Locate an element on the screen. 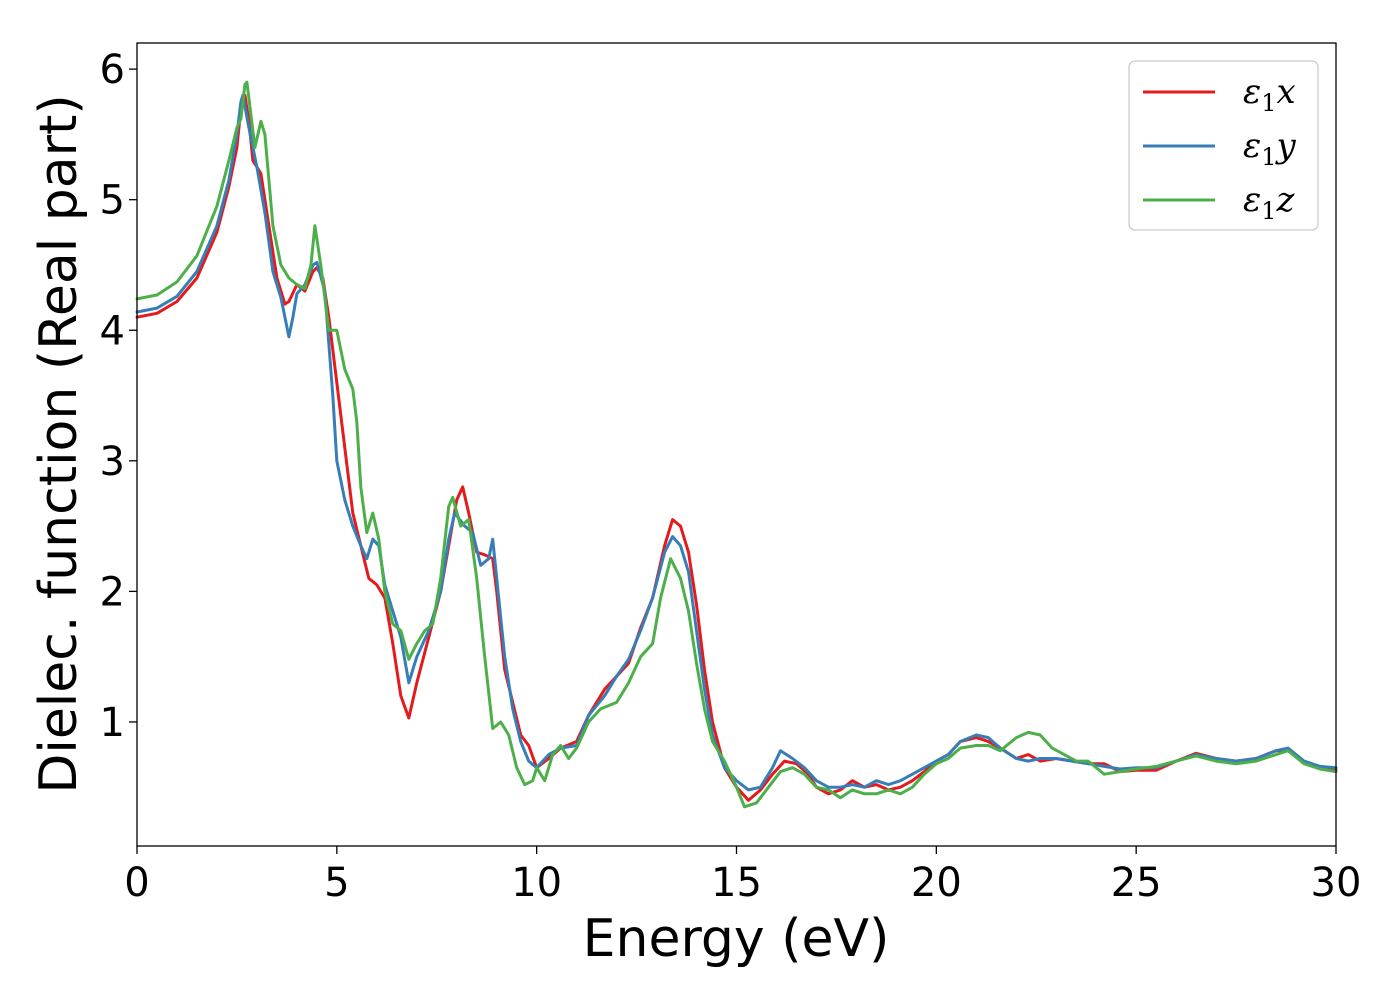  legend: ε1x ε1y ε1z is located at coordinates (1223, 145).